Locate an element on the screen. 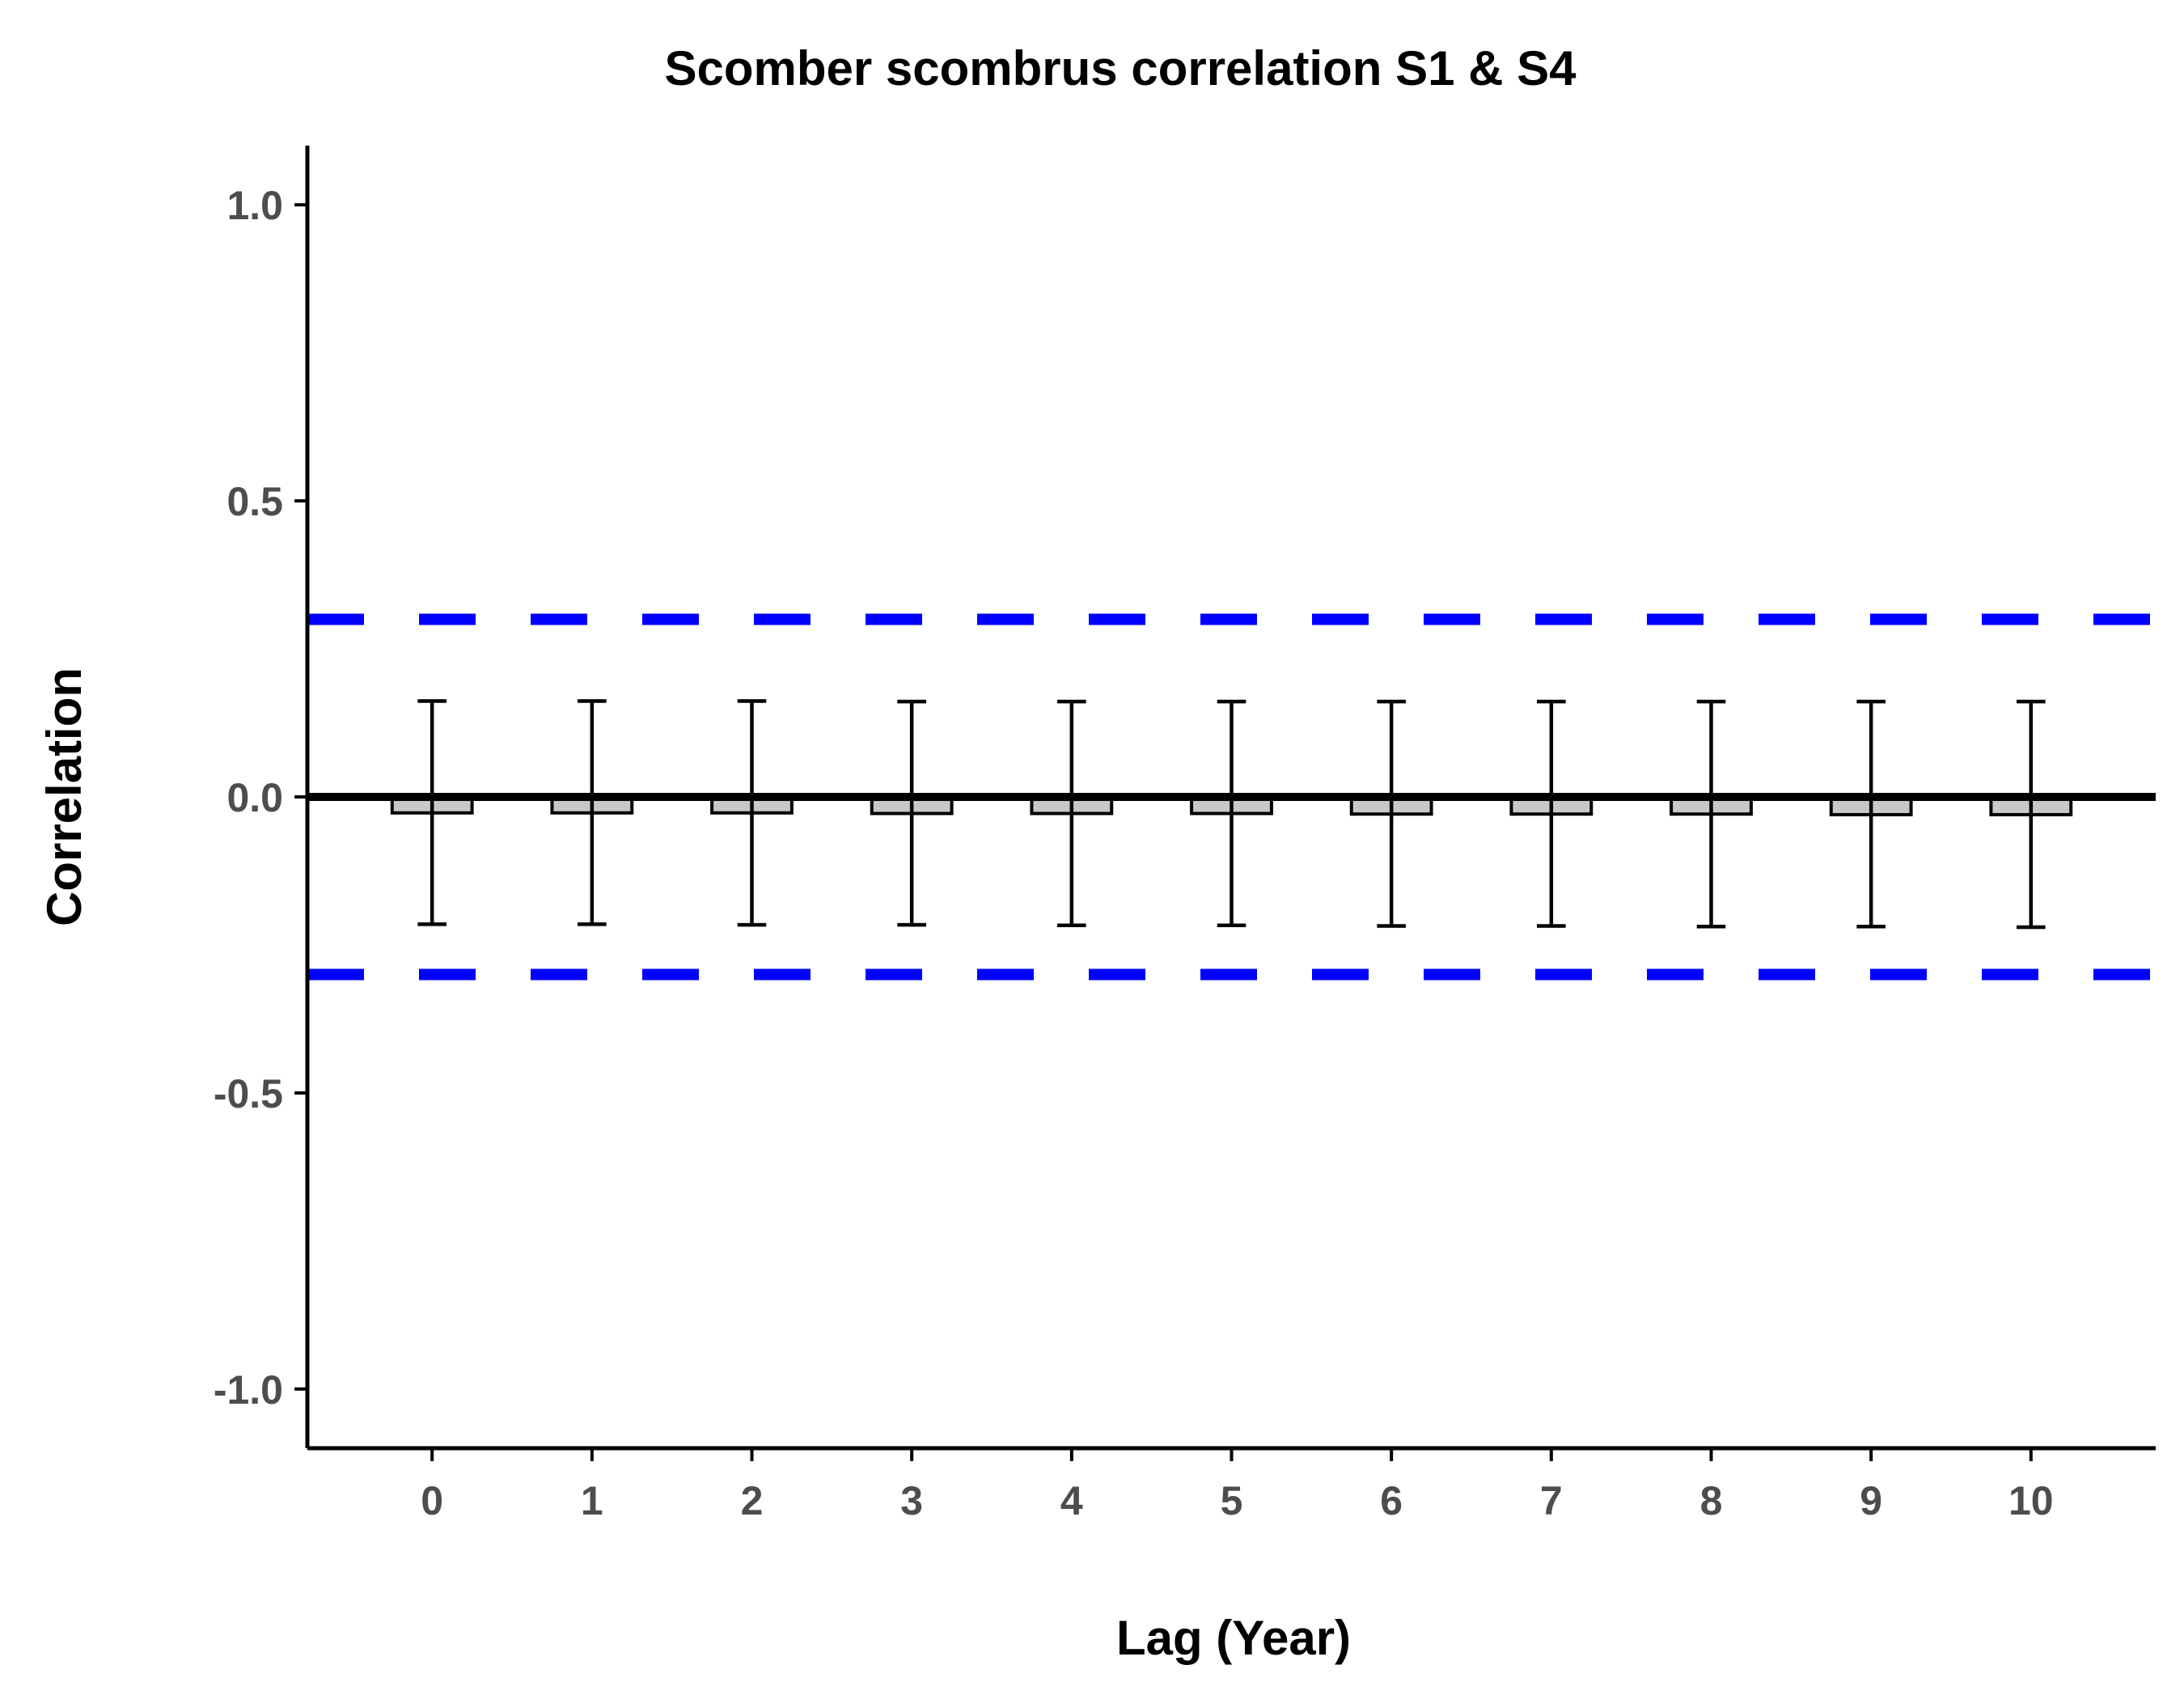 This screenshot has height=1699, width=2184. x-axis-label: Lag (Year) is located at coordinates (1233, 1638).